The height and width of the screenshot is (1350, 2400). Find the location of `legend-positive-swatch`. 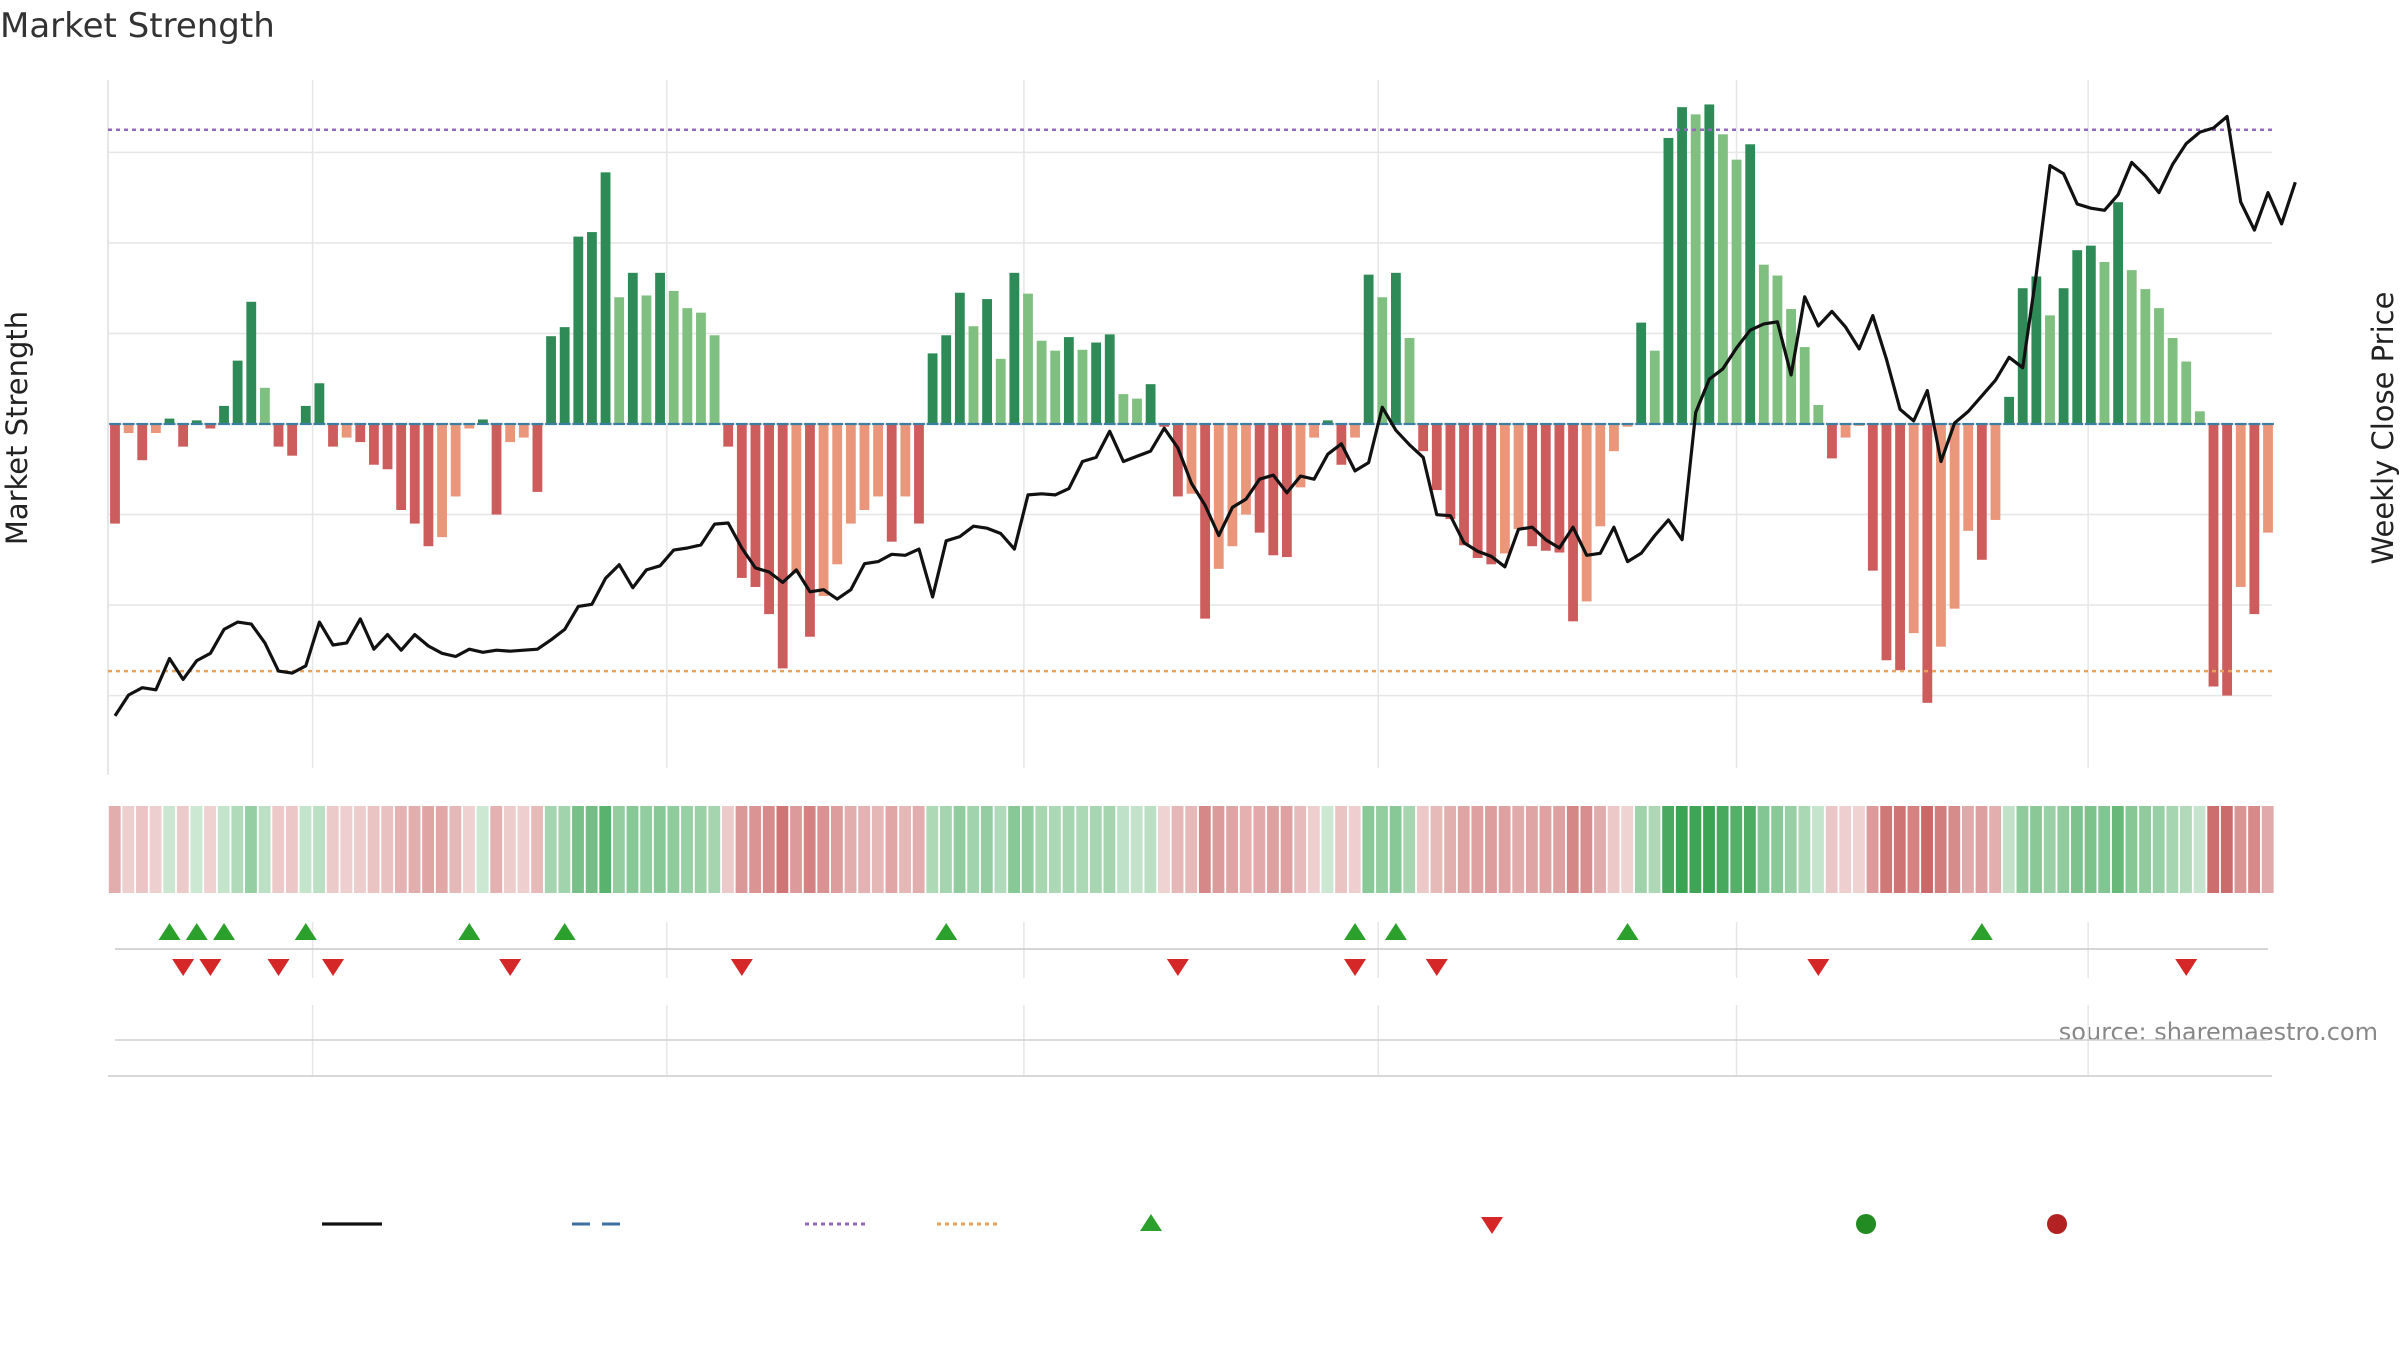

legend-positive-swatch is located at coordinates (1866, 1224).